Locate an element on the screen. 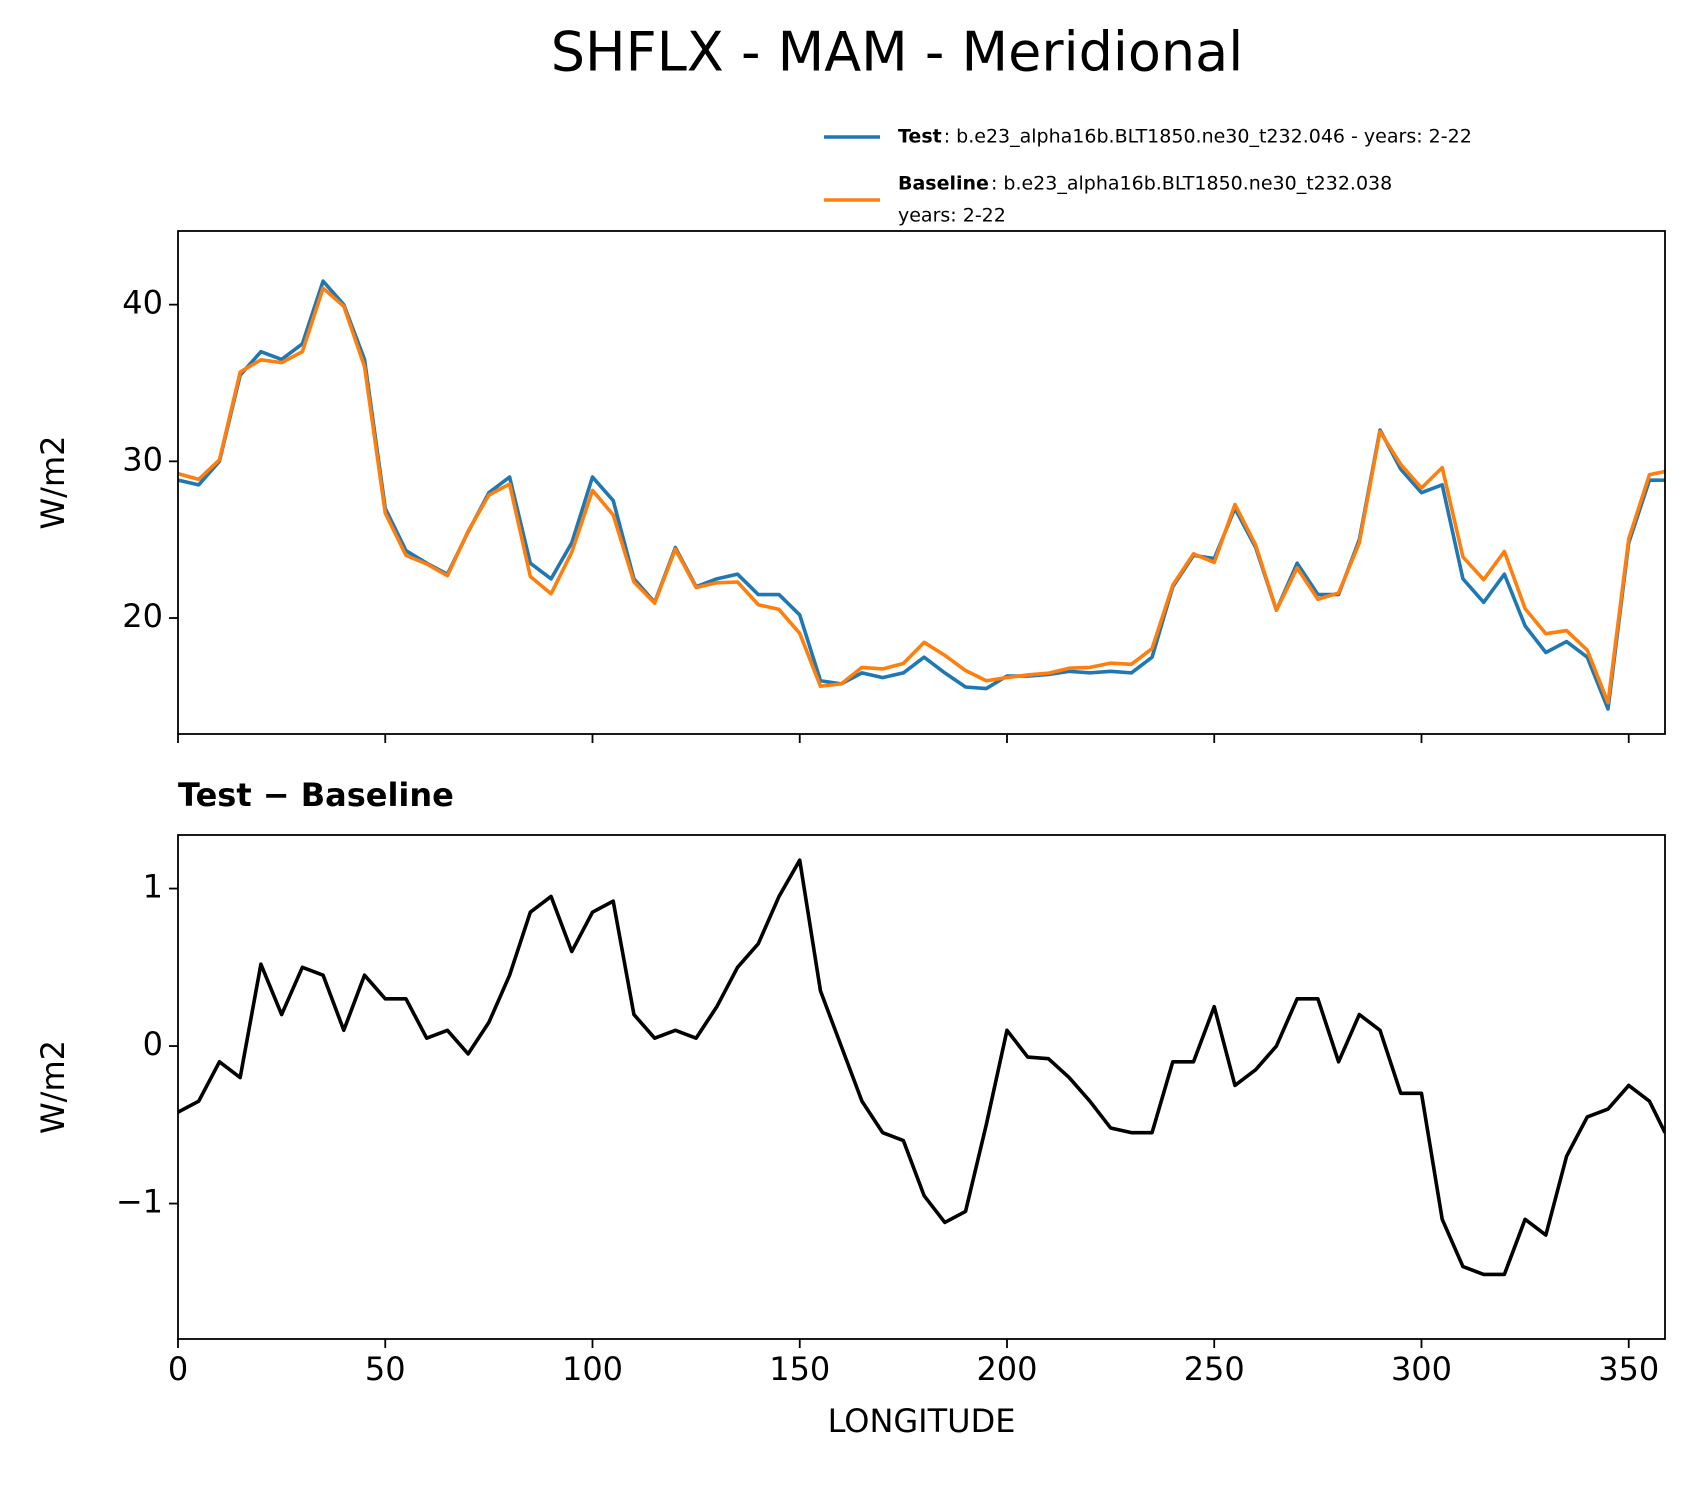  figure-title: SHFLX - MAM - Meridional is located at coordinates (897, 52).